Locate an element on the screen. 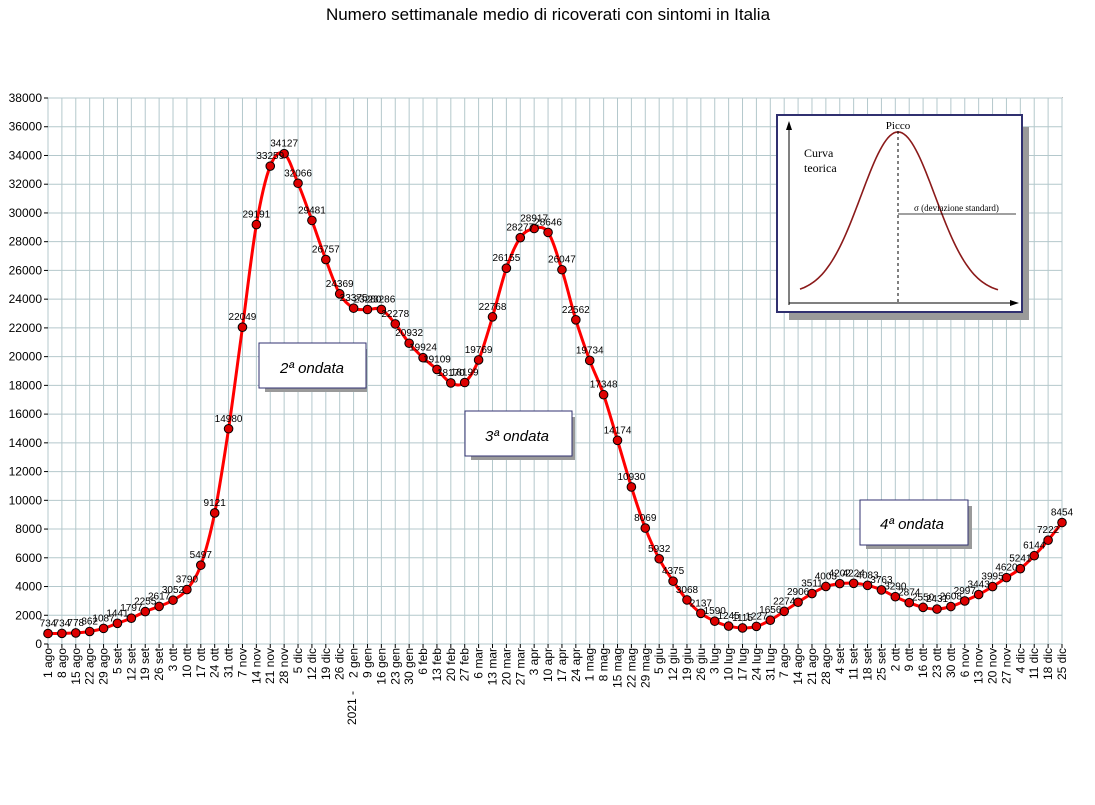 This screenshot has width=1095, height=805. y-tick-label: 4000 is located at coordinates (28, 587).